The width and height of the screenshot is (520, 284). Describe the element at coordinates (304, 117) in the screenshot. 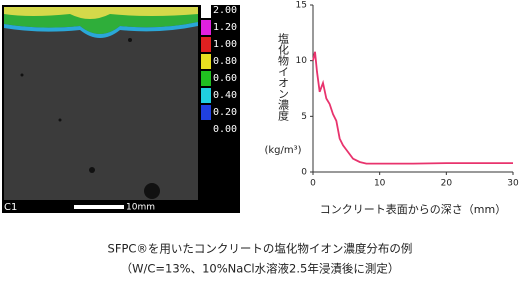

I see `y-tick-label: 5` at that location.